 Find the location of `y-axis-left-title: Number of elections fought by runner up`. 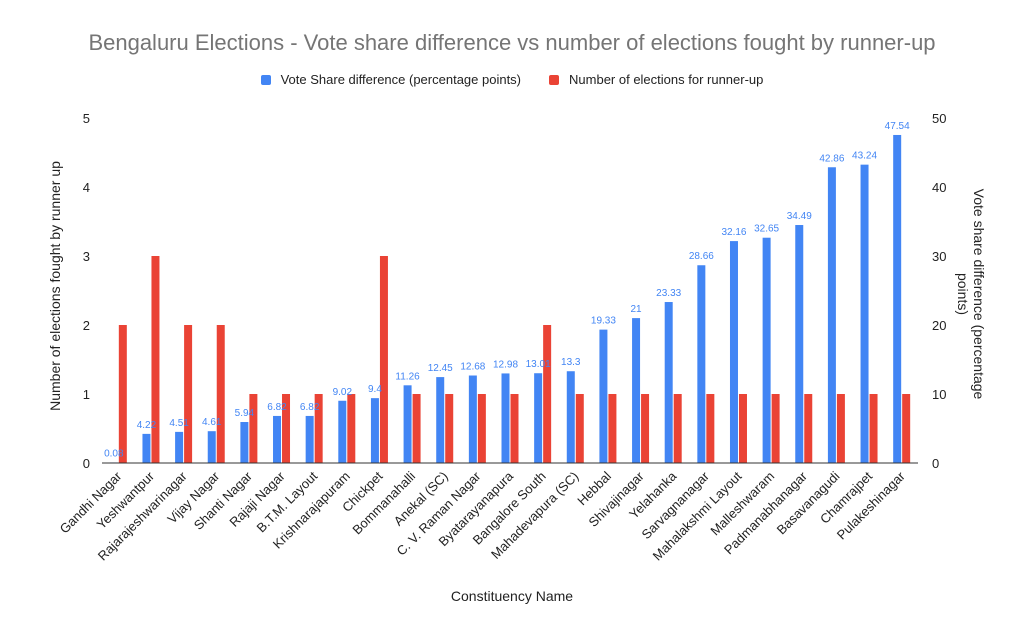

y-axis-left-title: Number of elections fought by runner up is located at coordinates (55, 286).